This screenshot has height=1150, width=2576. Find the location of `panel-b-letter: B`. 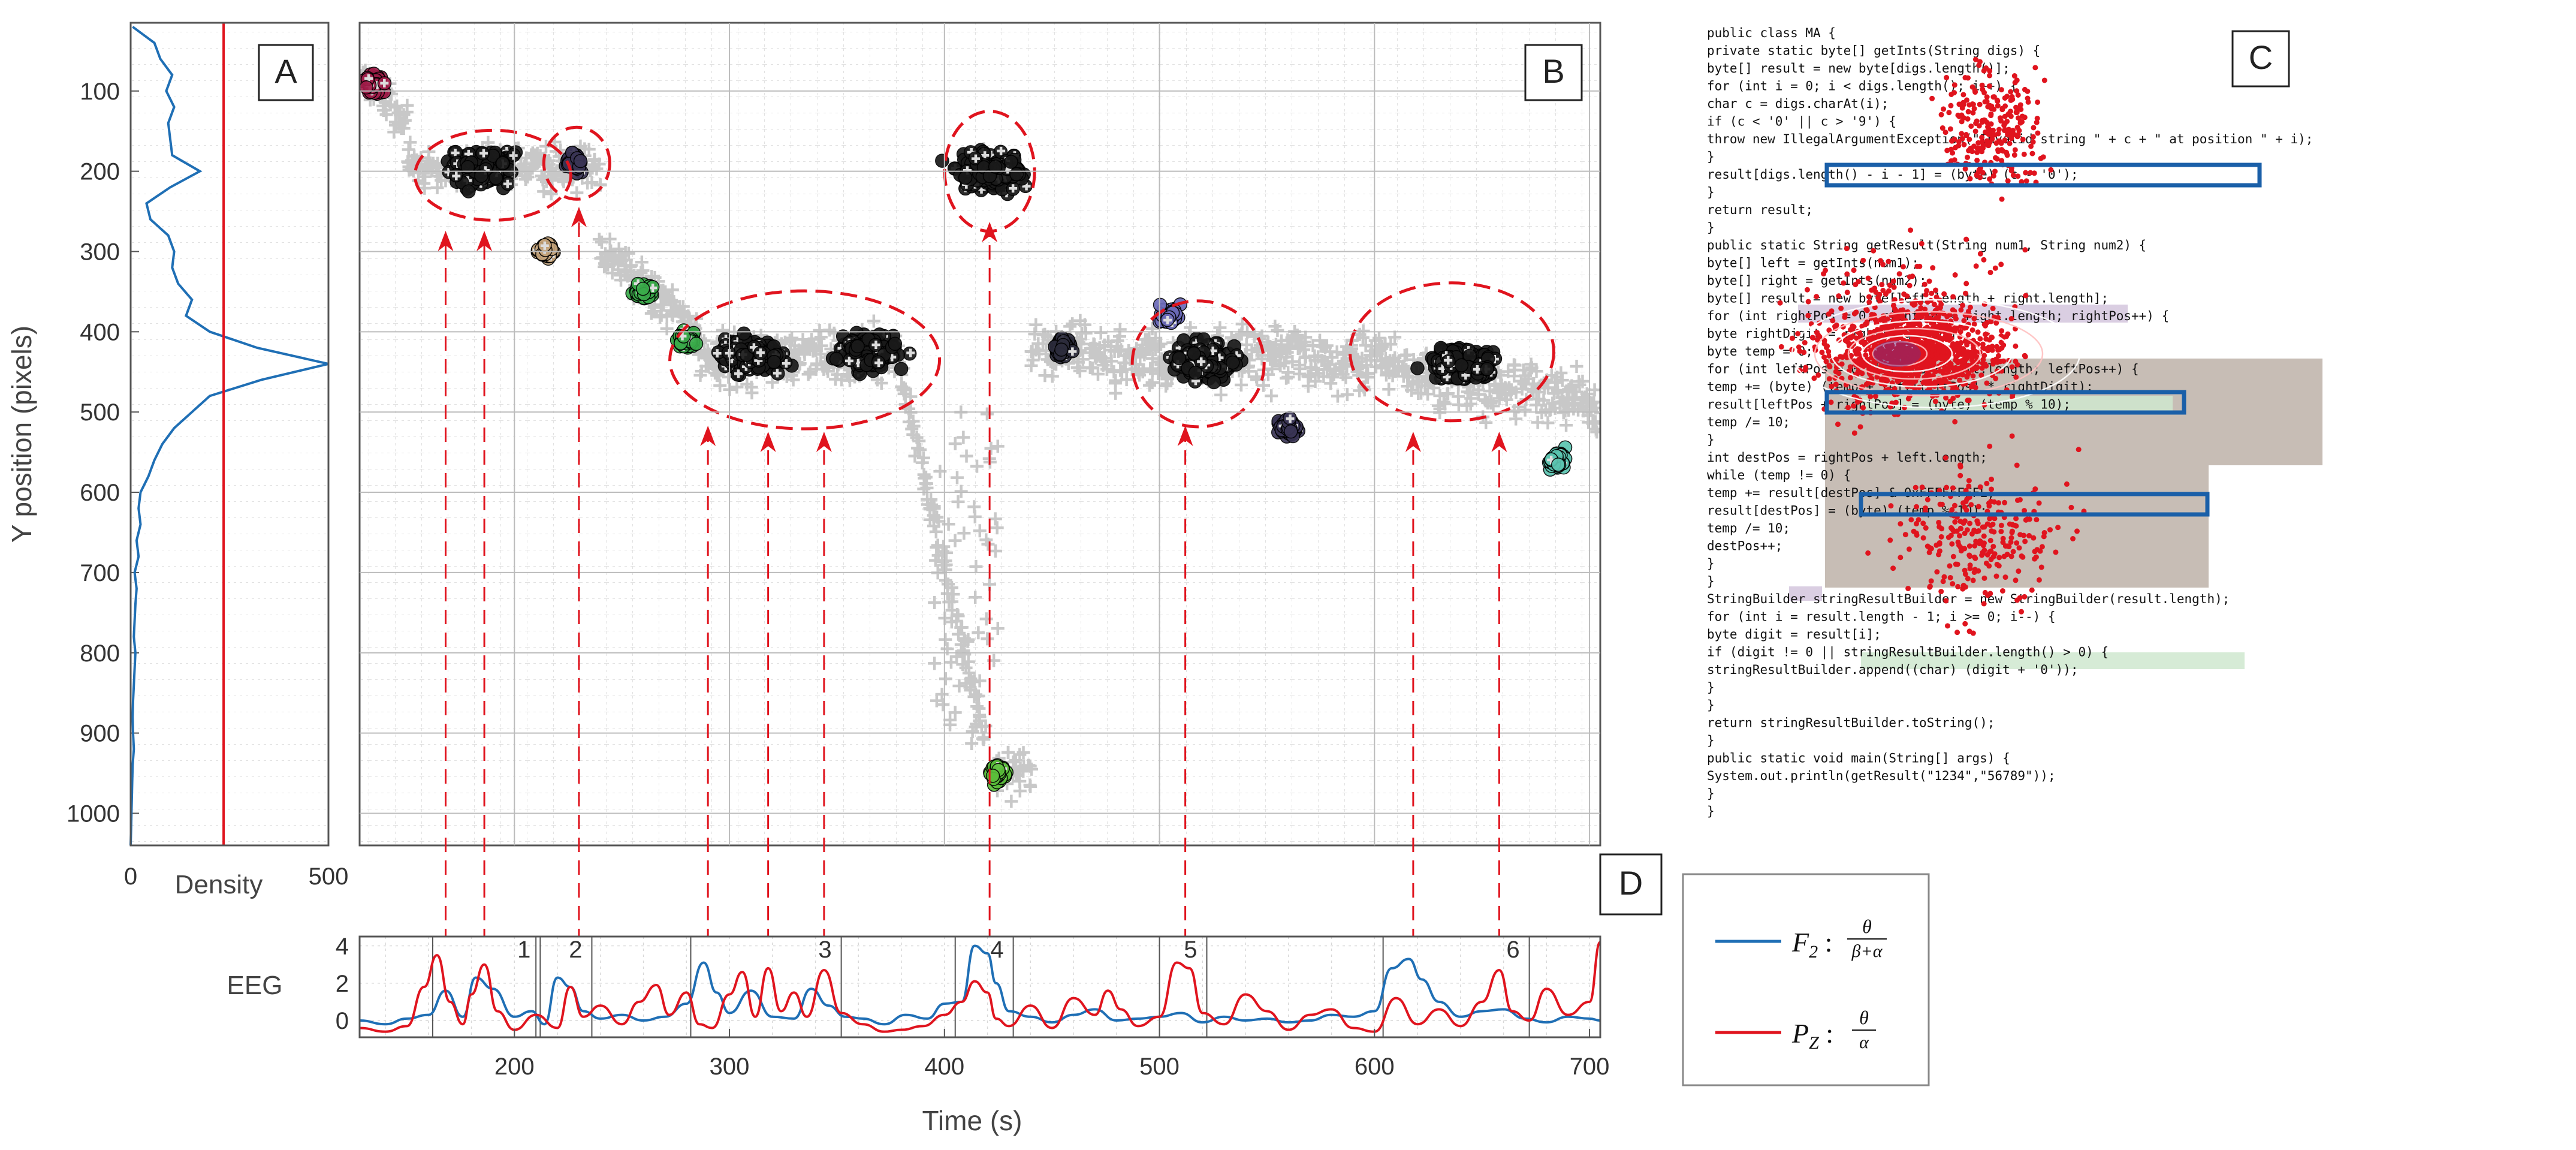

panel-b-letter: B is located at coordinates (1553, 71).